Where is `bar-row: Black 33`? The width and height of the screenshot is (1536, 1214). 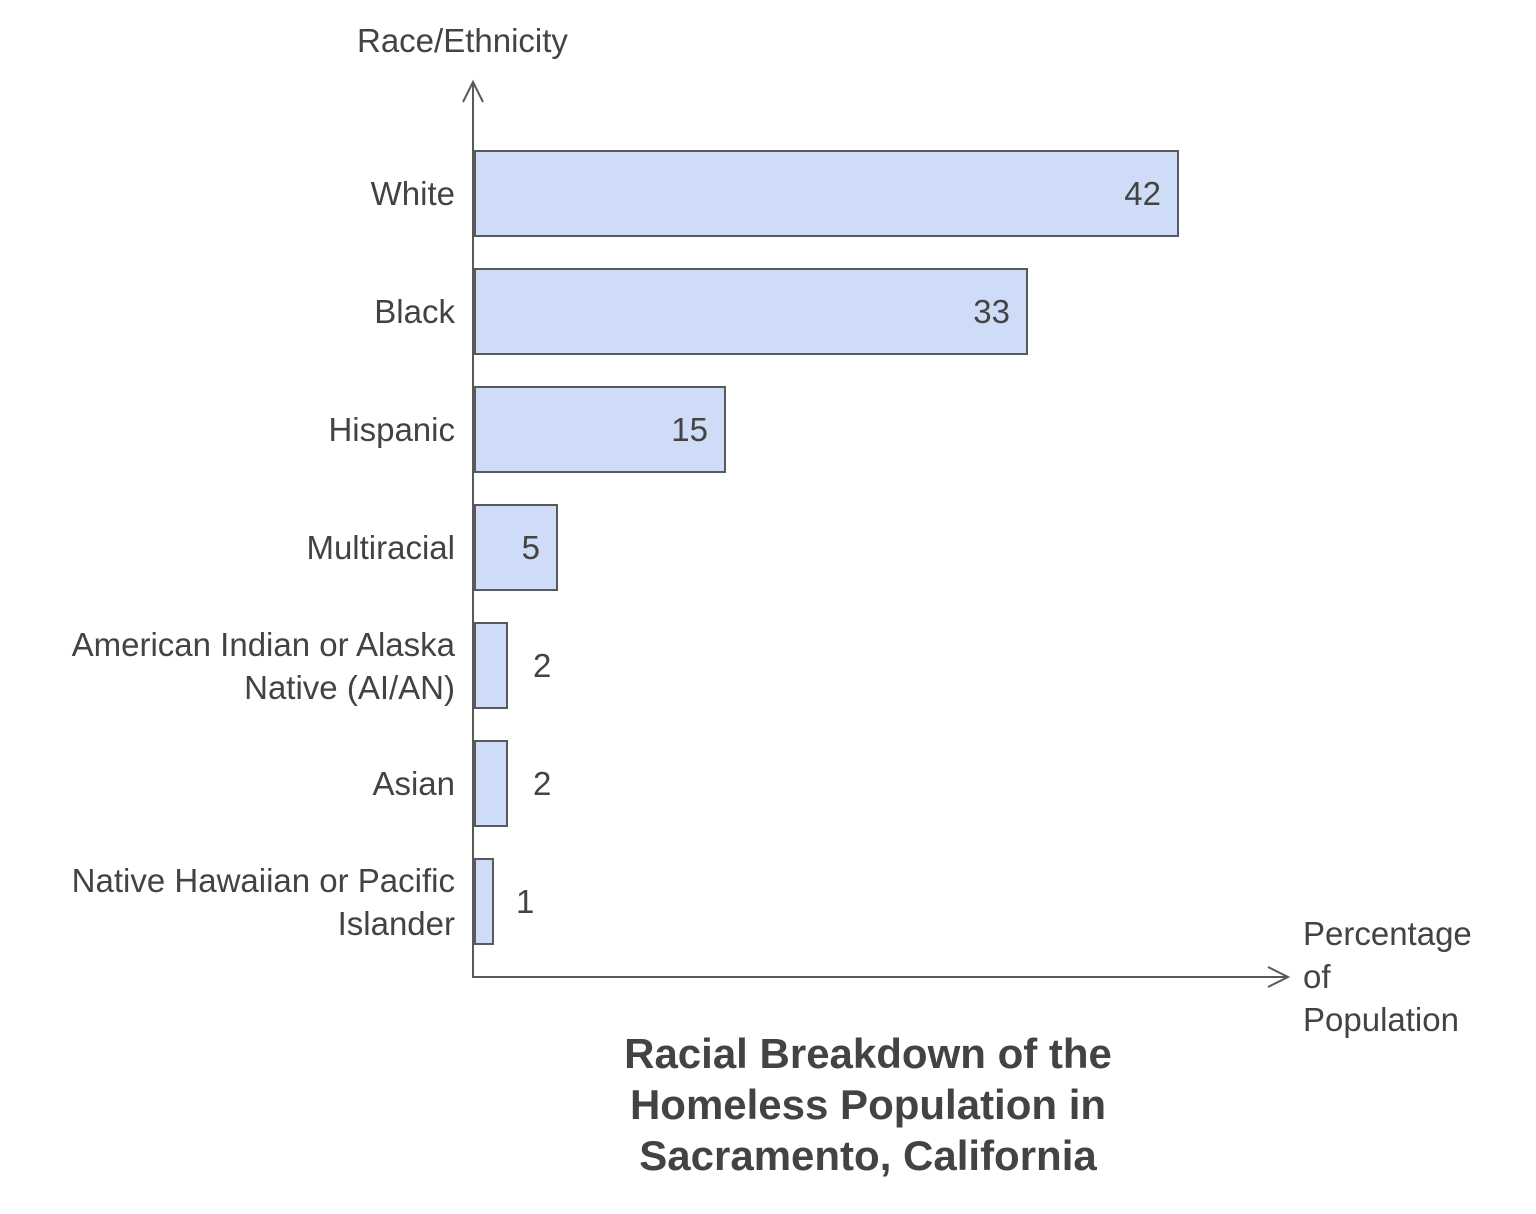
bar-row: Black 33 is located at coordinates (768, 311).